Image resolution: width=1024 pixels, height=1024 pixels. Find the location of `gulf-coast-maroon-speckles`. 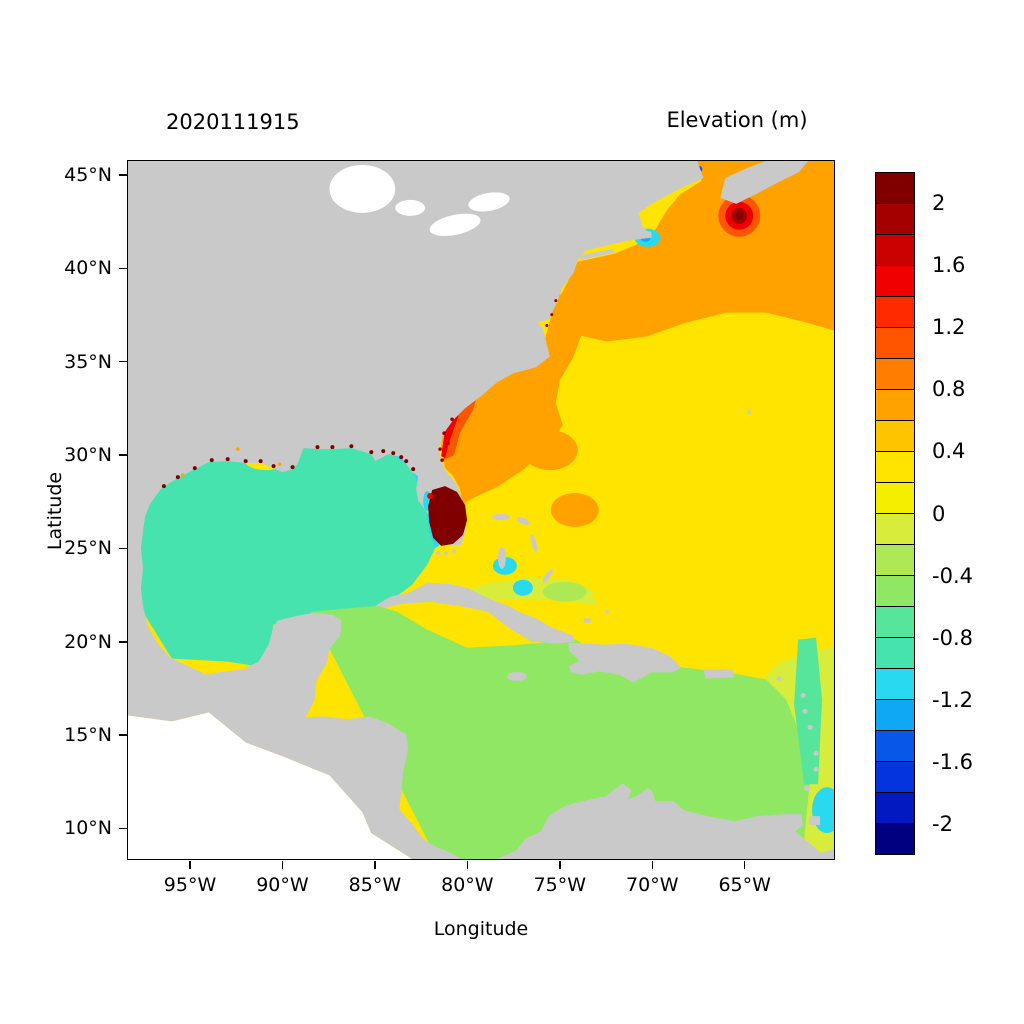

gulf-coast-maroon-speckles is located at coordinates (288, 466).